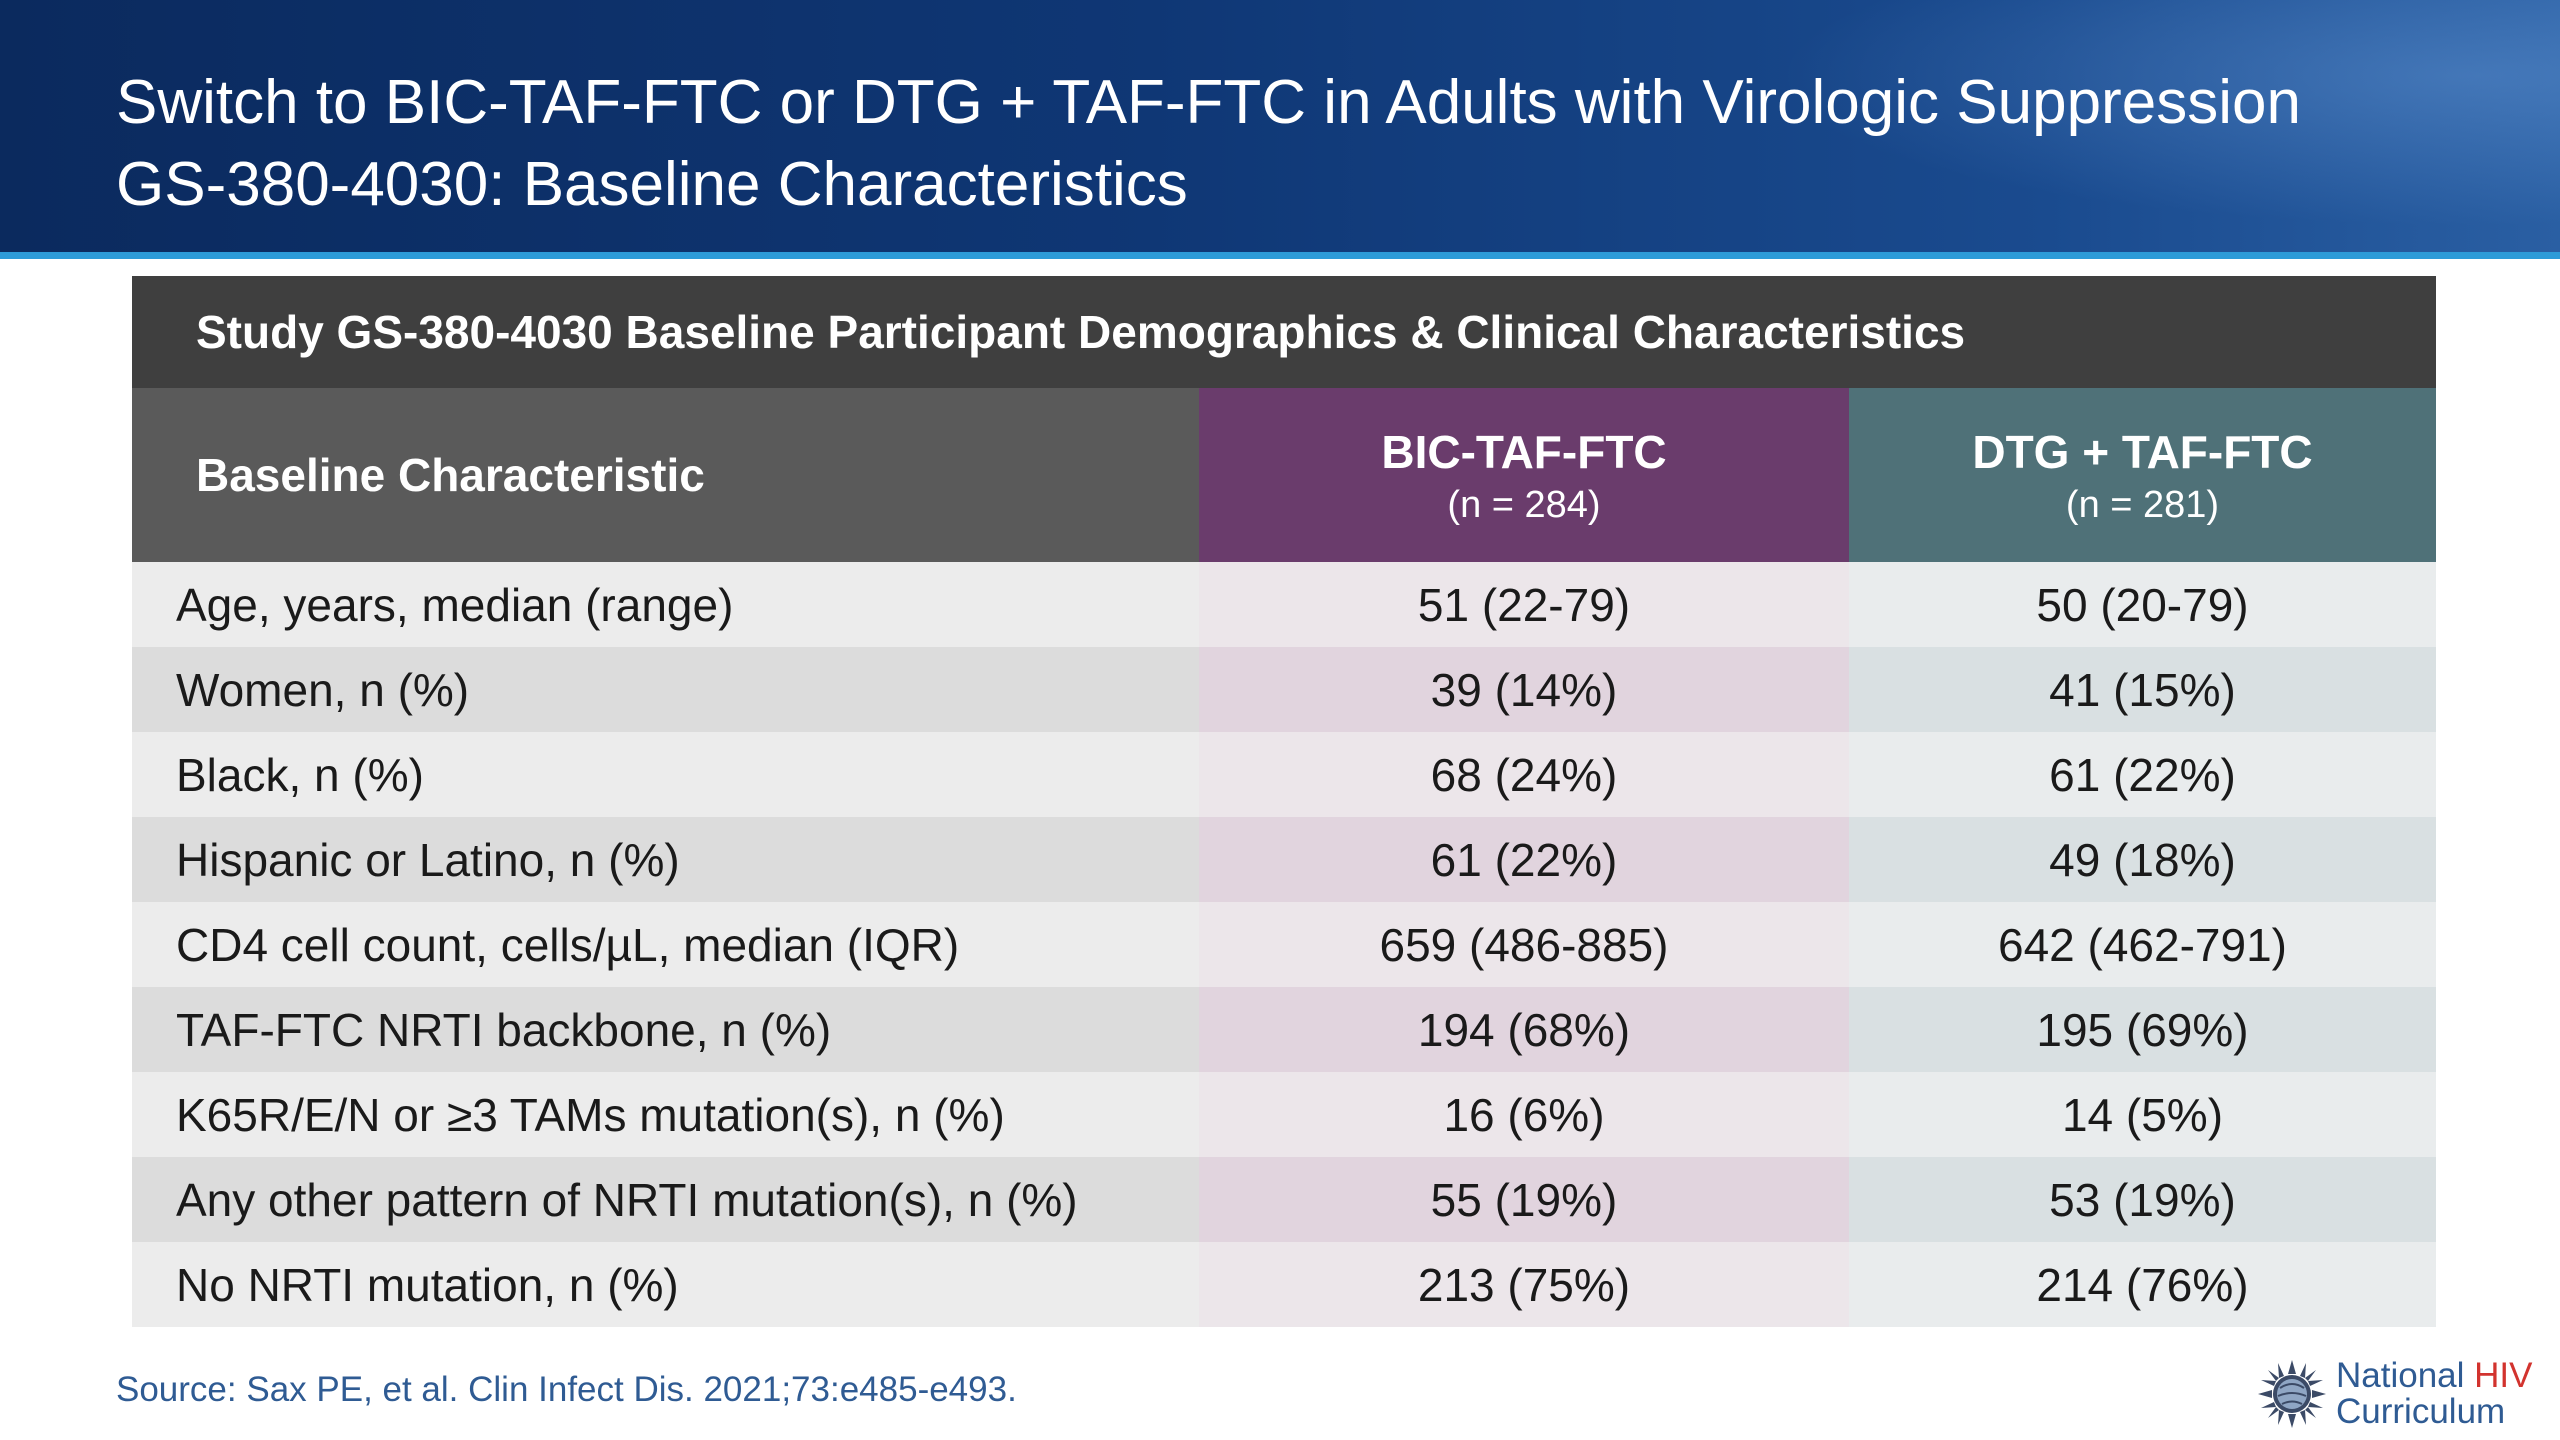 This screenshot has width=2560, height=1440. Describe the element at coordinates (2142, 505) in the screenshot. I see `arm-dtg-n: (n = 281)` at that location.